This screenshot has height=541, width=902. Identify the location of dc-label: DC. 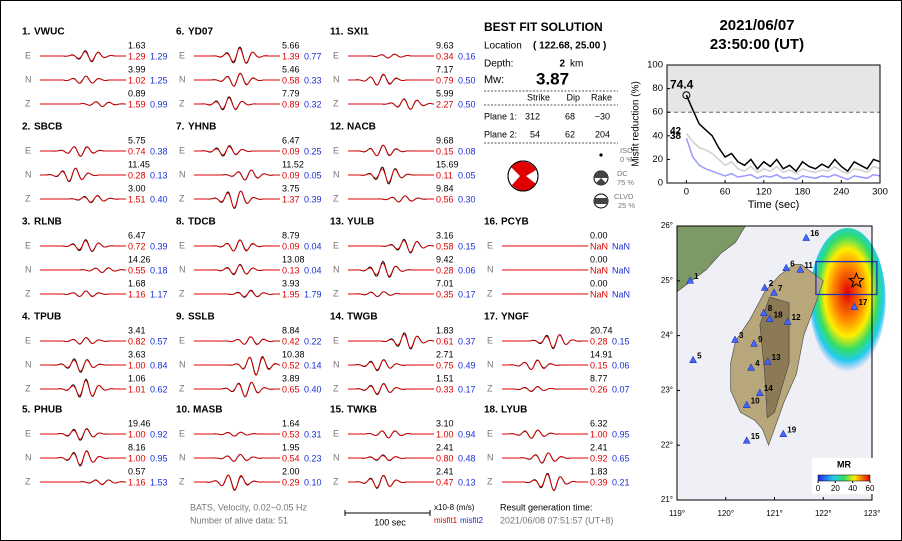
(622, 173).